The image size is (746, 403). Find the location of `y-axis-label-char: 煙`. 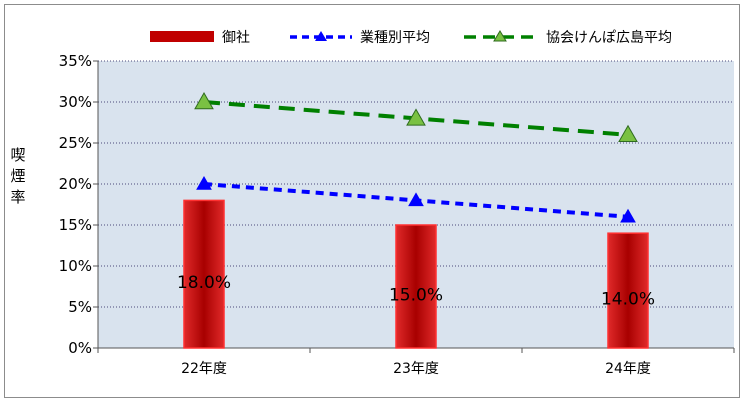

y-axis-label-char: 煙 is located at coordinates (17, 176).